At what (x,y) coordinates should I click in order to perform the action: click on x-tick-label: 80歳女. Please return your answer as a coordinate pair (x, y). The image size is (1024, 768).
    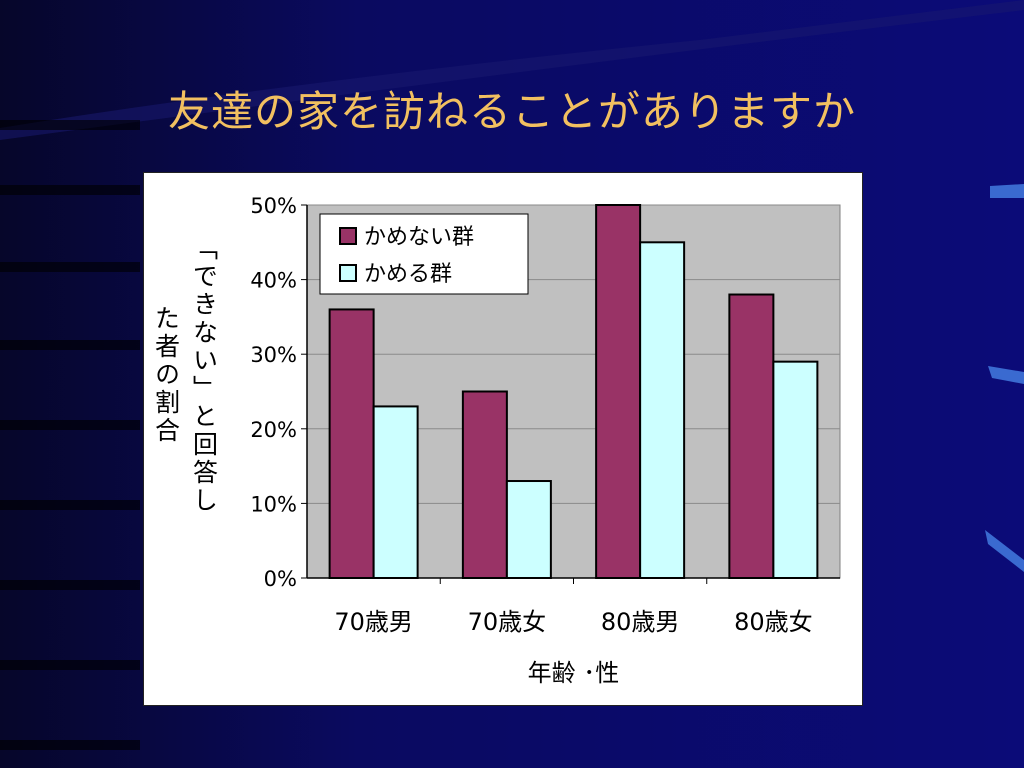
    Looking at the image, I should click on (773, 622).